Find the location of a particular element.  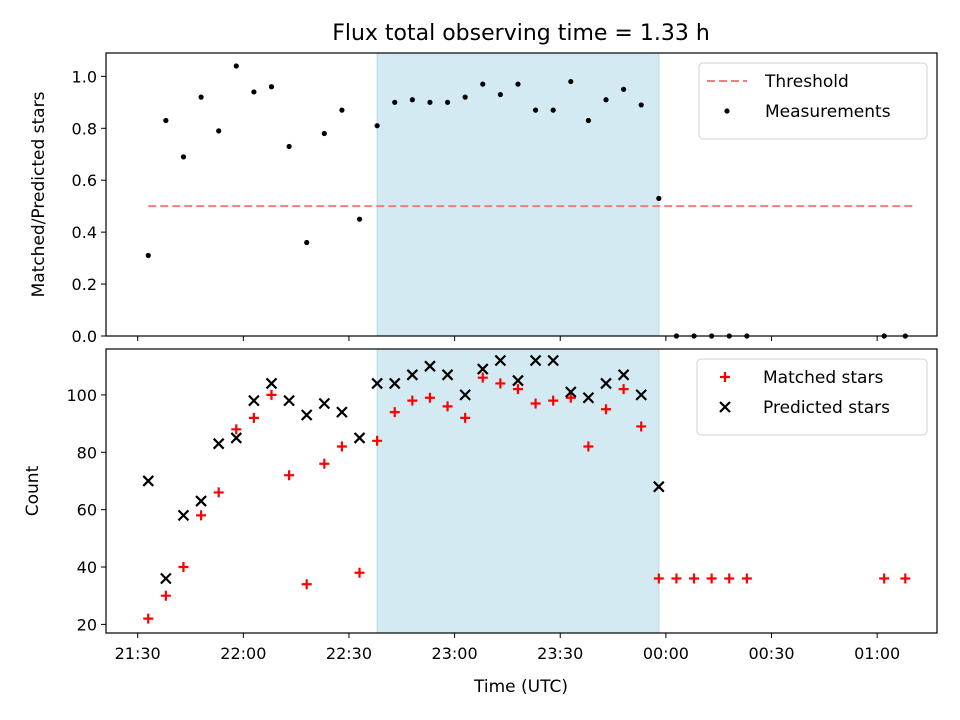

y-tick-label: 1.0 is located at coordinates (84, 76).